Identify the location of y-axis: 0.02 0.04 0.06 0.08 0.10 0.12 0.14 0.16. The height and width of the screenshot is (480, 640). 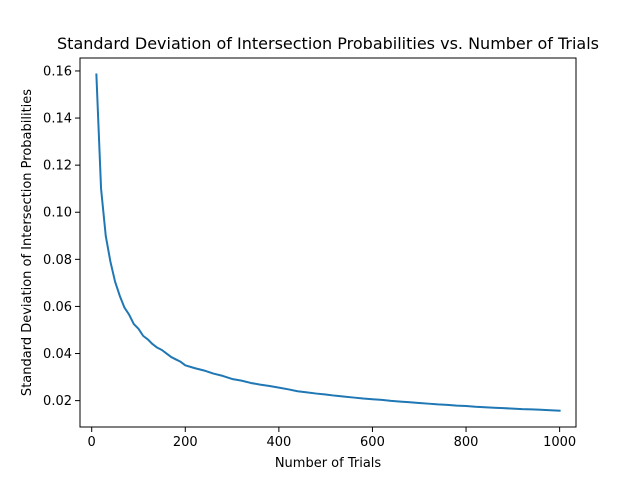
(61, 236).